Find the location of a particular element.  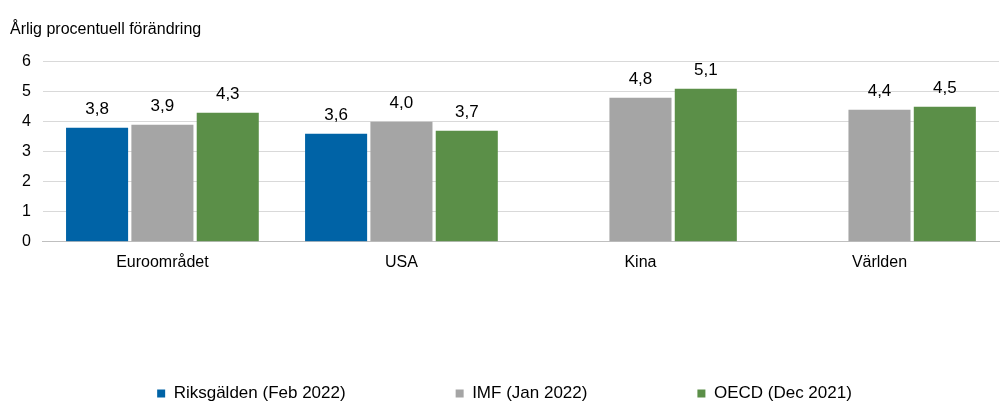

y-tick-label: 5 is located at coordinates (26, 91).